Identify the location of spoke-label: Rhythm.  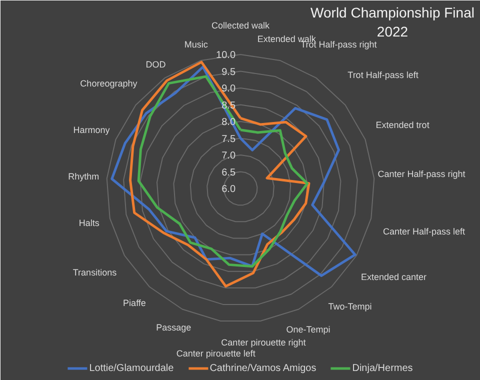
(84, 177).